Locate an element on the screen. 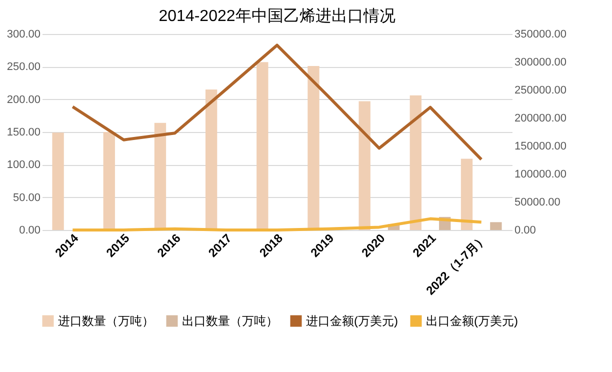 The width and height of the screenshot is (612, 372). y-tick-label: 100.00 is located at coordinates (23, 165).